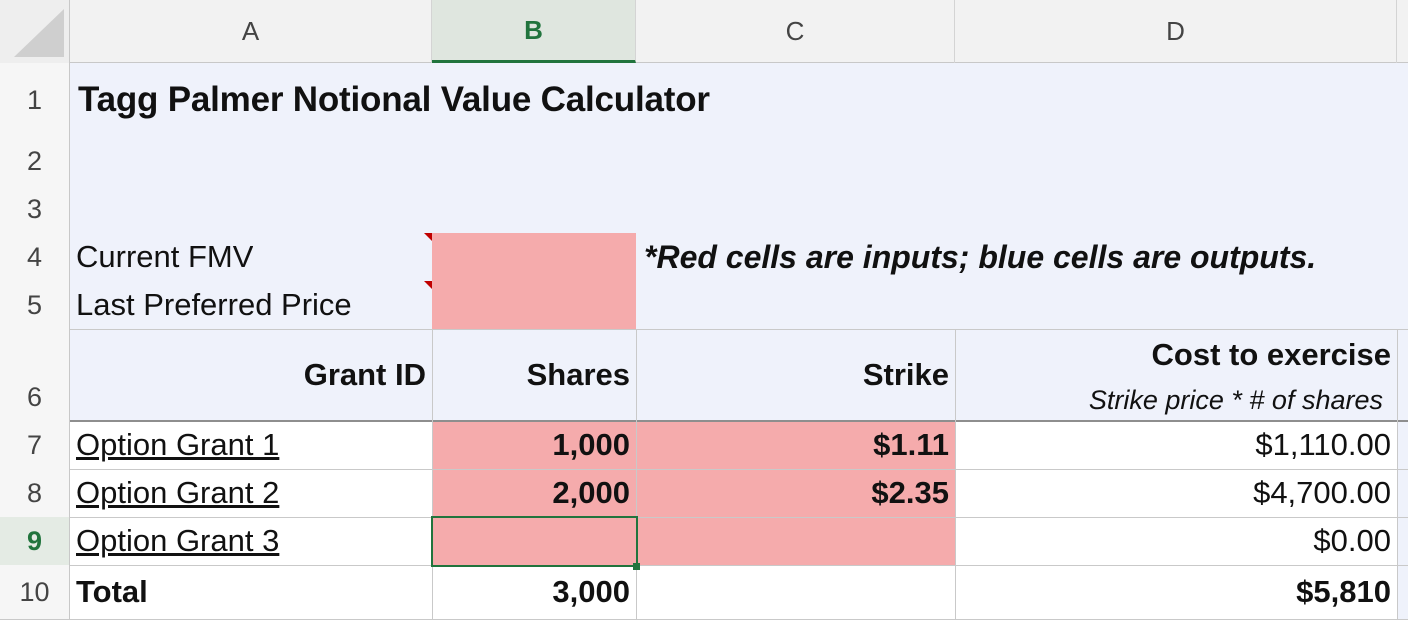  What do you see at coordinates (636, 566) in the screenshot?
I see `fill-handle` at bounding box center [636, 566].